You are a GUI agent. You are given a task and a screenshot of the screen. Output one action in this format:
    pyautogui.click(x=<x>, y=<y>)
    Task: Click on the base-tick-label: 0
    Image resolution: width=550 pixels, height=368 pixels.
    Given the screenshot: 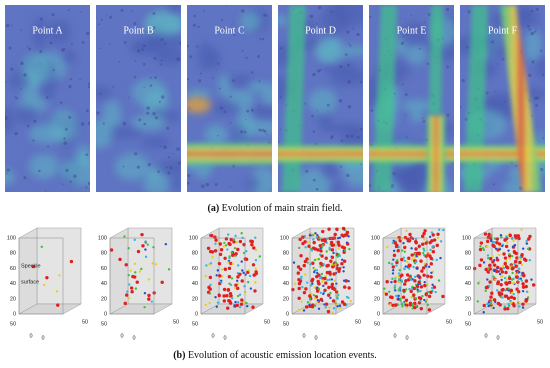 What is the action you would take?
    pyautogui.click(x=212, y=336)
    